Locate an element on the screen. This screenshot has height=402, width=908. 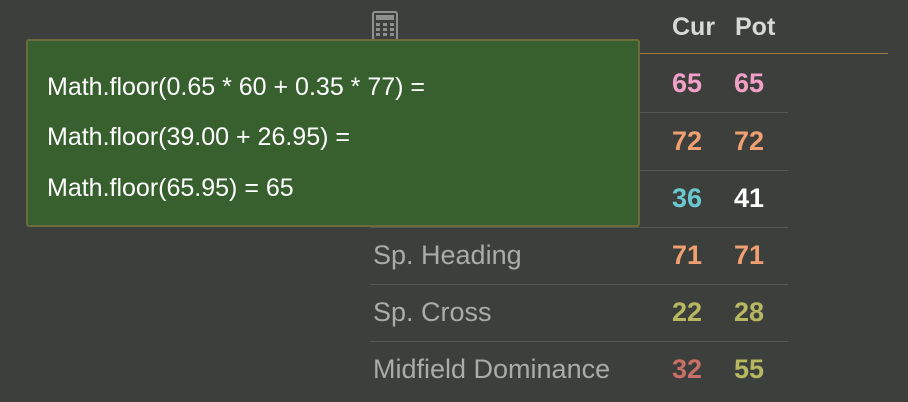
potential-column-header: Pot is located at coordinates (755, 27).